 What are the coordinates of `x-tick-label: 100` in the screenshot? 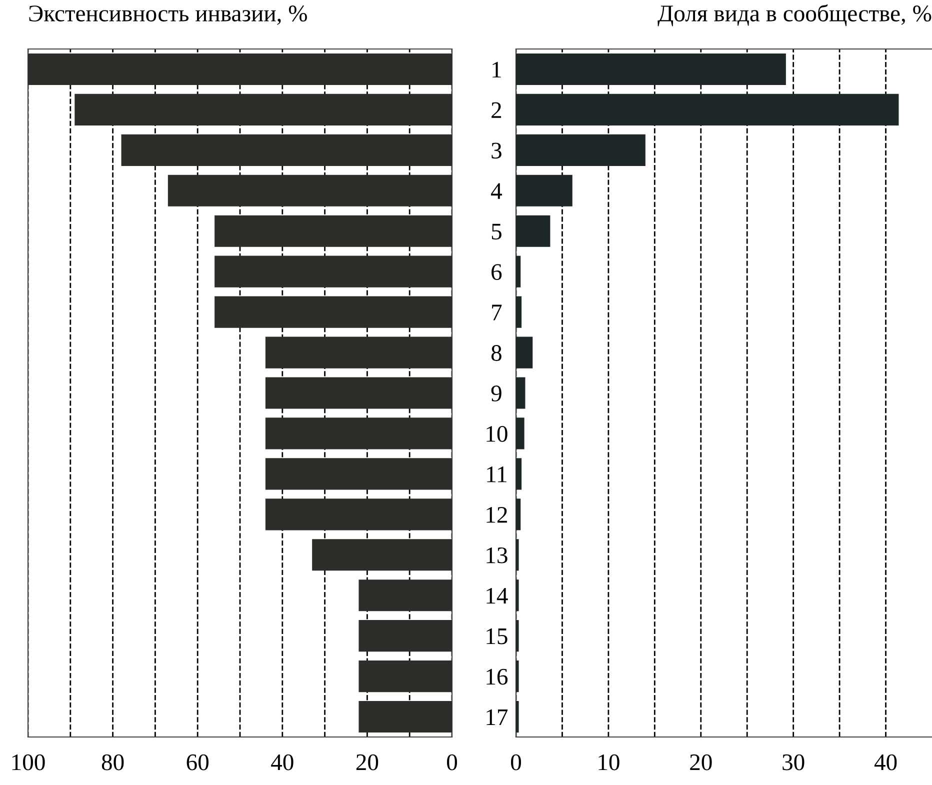 It's located at (28, 762).